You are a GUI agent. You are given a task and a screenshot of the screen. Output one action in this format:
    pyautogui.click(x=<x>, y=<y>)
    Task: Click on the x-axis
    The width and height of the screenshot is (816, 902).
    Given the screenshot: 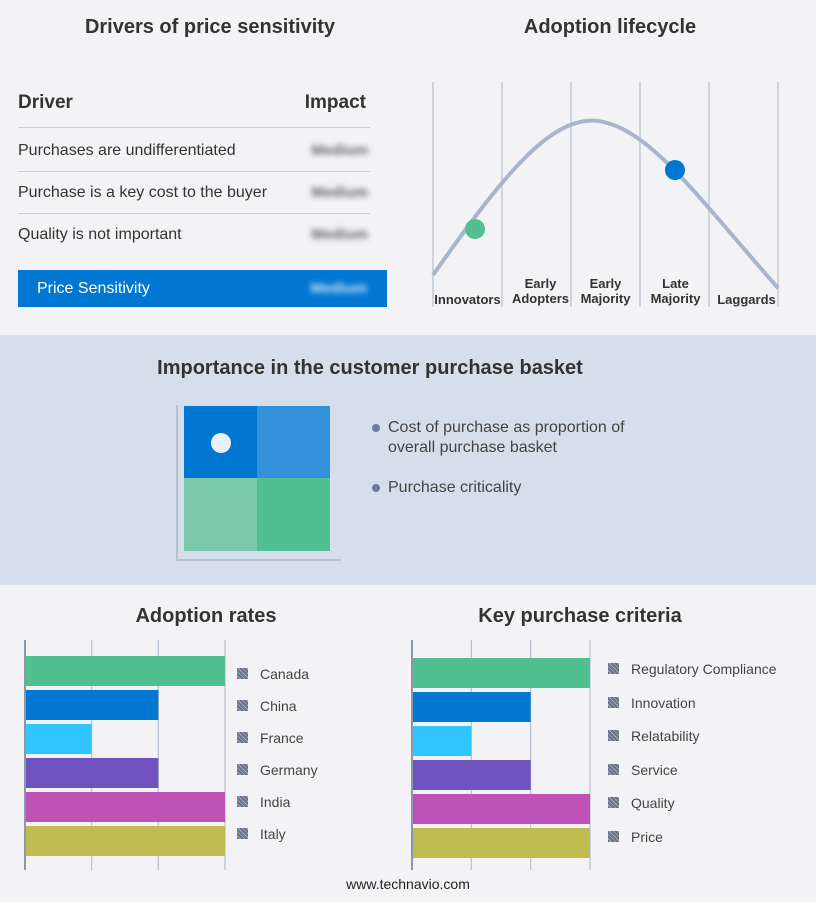 What is the action you would take?
    pyautogui.click(x=258, y=560)
    